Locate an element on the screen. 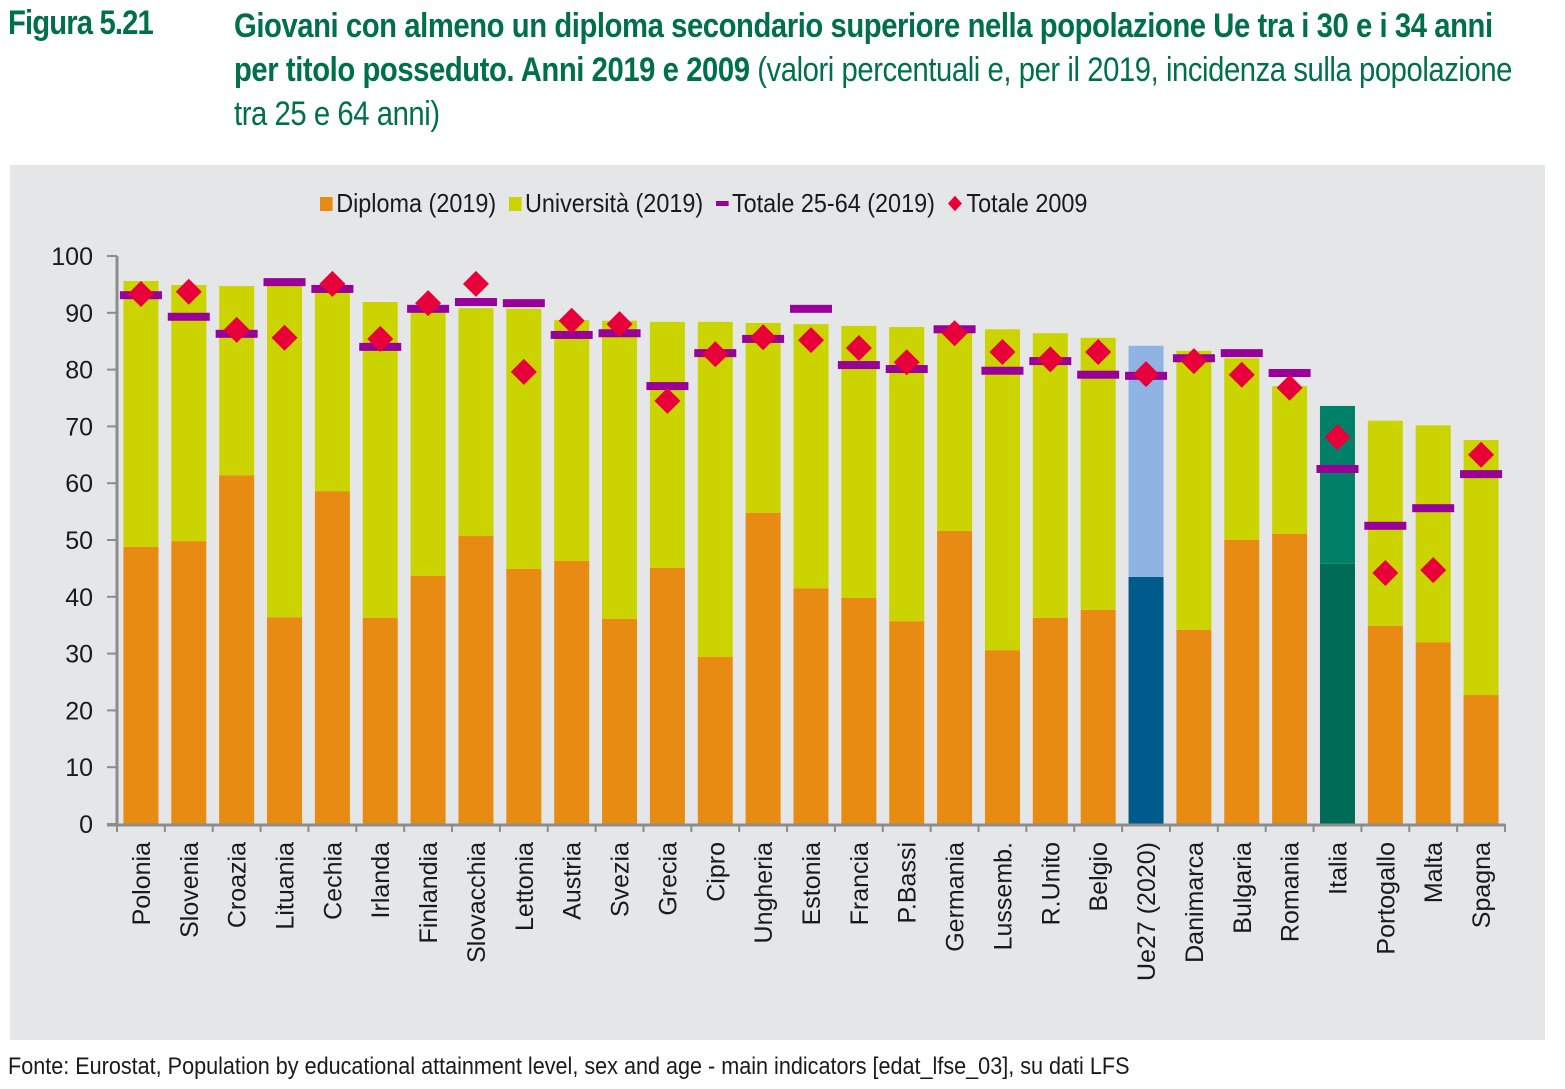 Image resolution: width=1565 pixels, height=1089 pixels. x-tick-label: Ue27 (2020) is located at coordinates (1147, 911).